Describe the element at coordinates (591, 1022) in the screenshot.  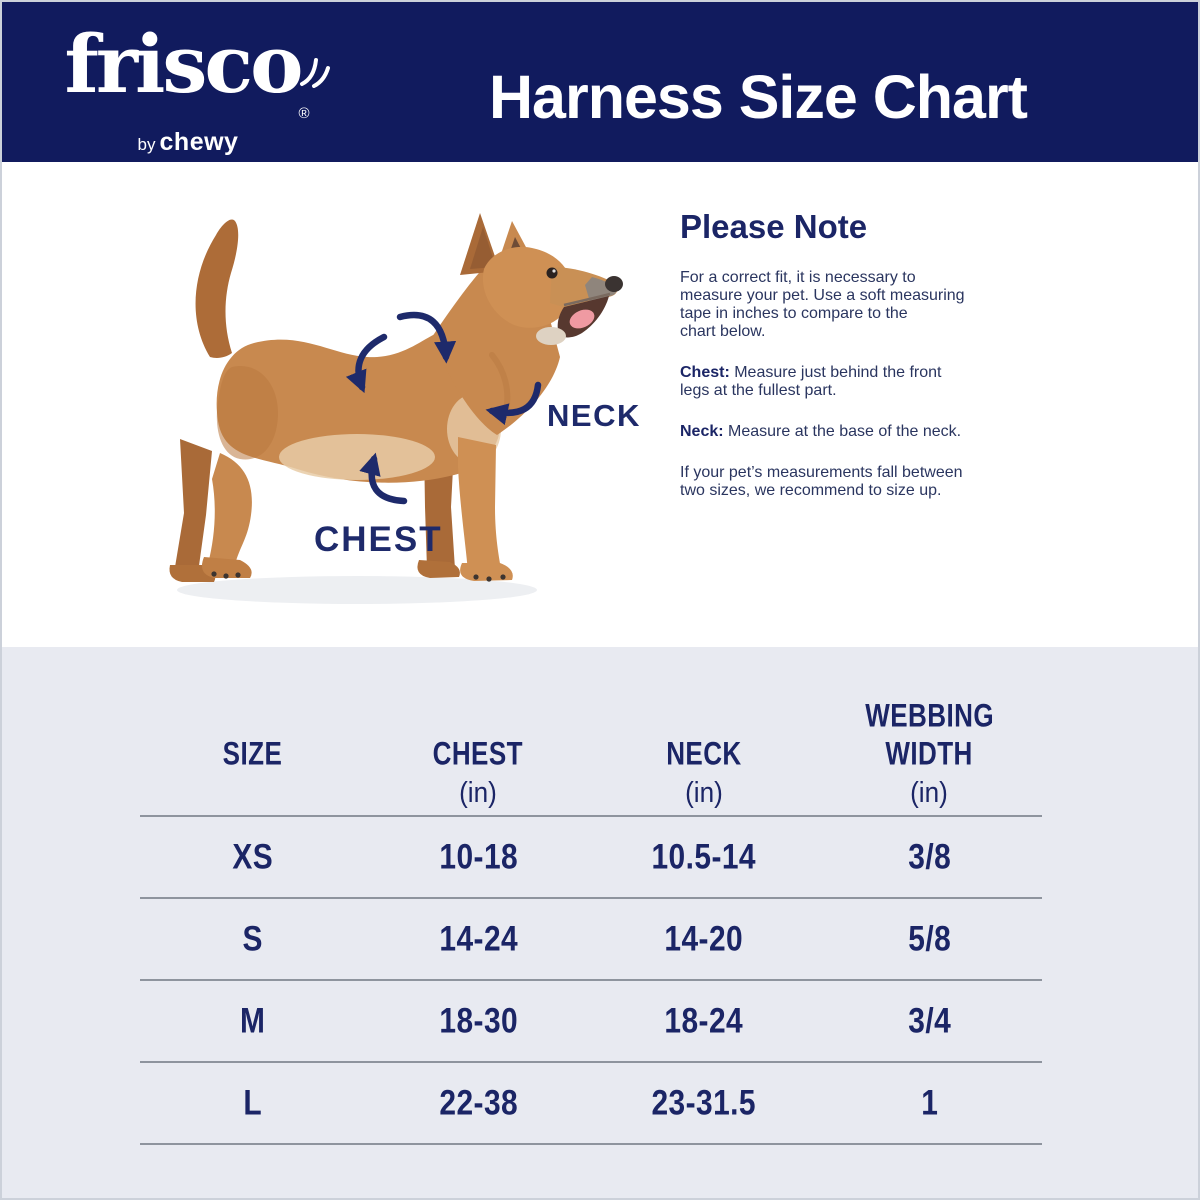
I see `table-row-m: M 18-30 18-24 3/4` at that location.